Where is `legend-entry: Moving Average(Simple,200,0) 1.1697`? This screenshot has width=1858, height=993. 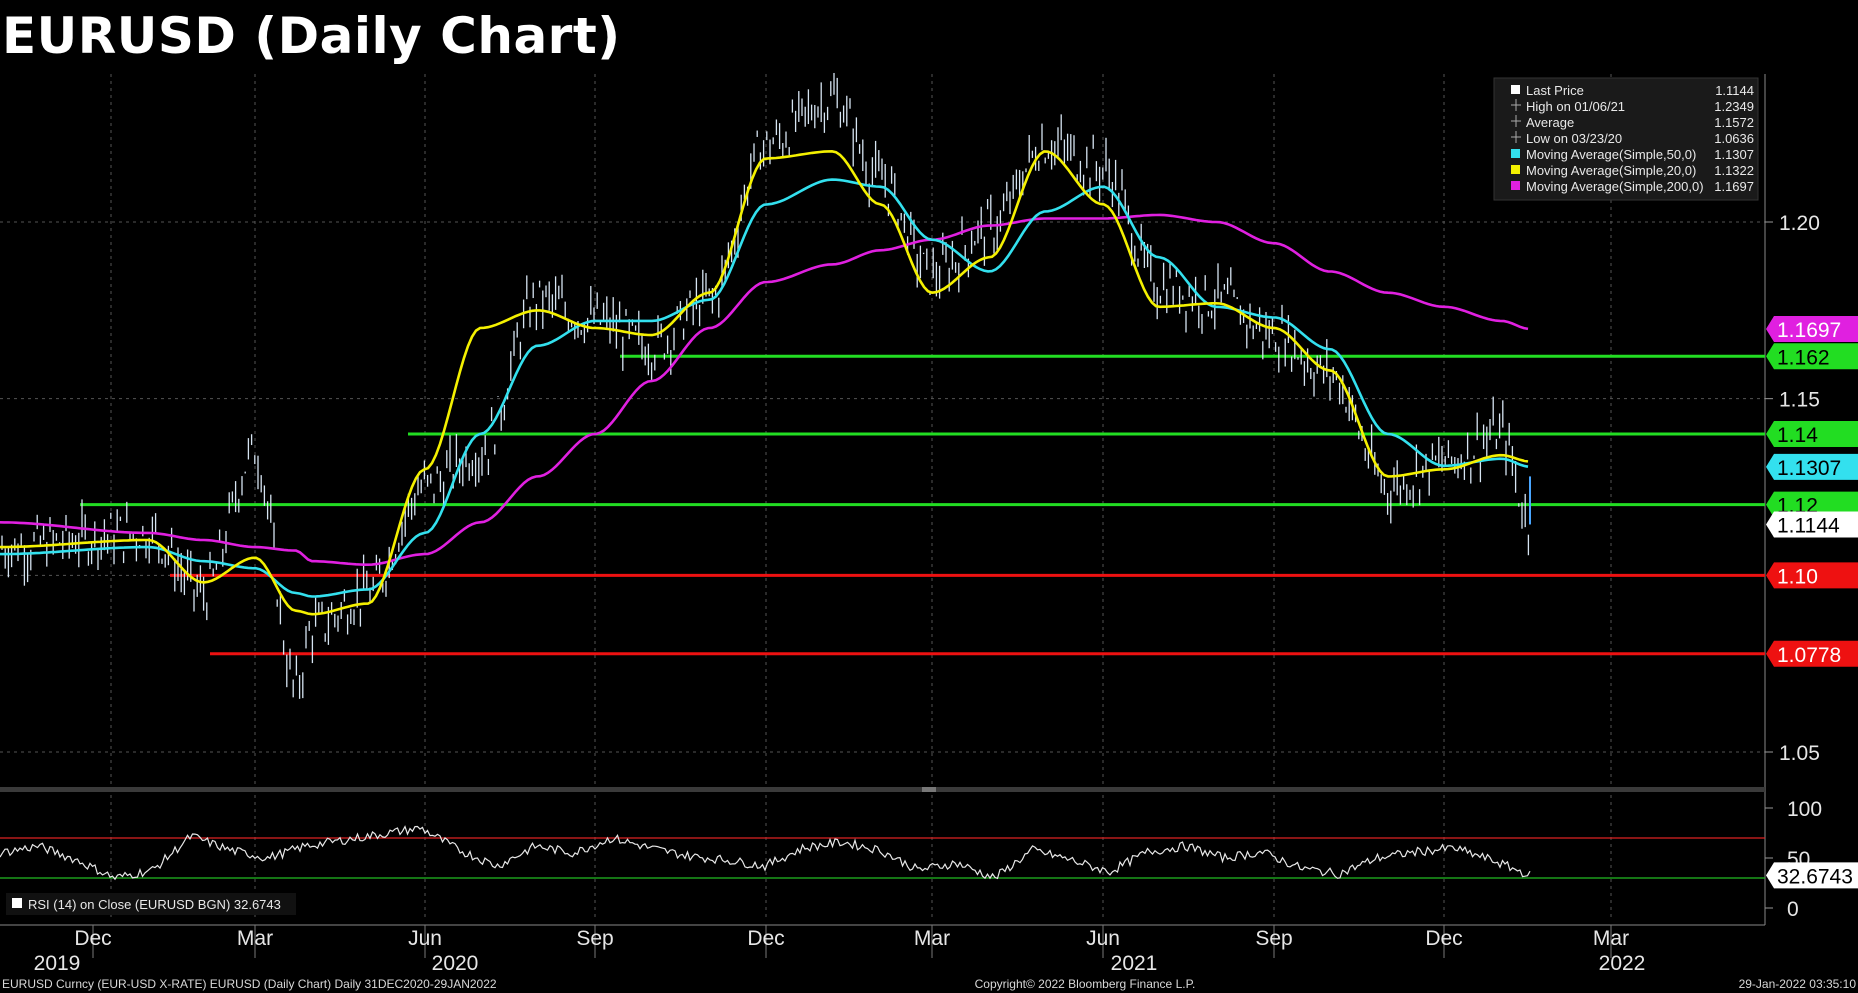 legend-entry: Moving Average(Simple,200,0) 1.1697 is located at coordinates (1632, 186).